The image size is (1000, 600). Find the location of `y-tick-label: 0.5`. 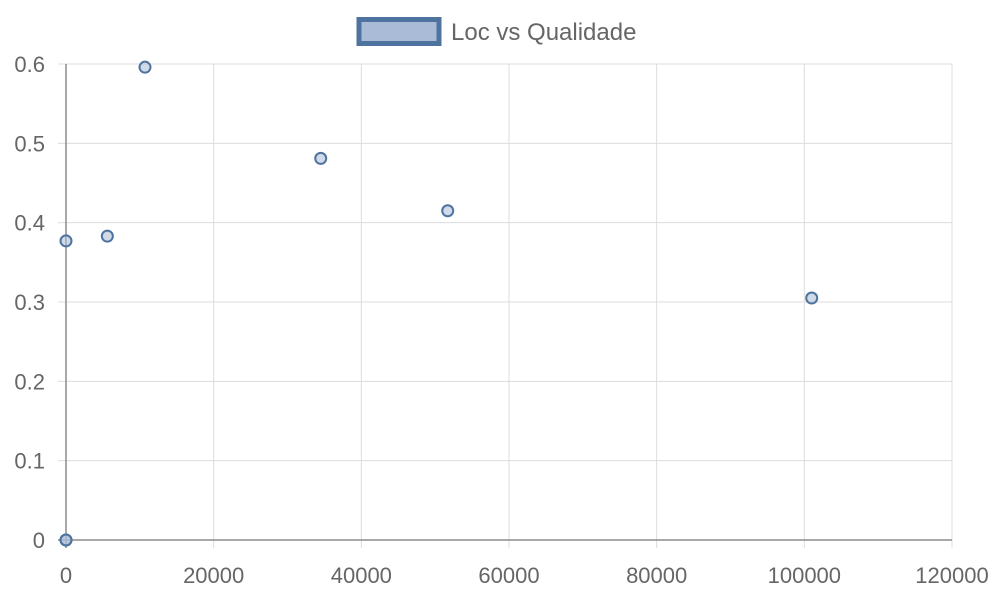

y-tick-label: 0.5 is located at coordinates (29, 143).